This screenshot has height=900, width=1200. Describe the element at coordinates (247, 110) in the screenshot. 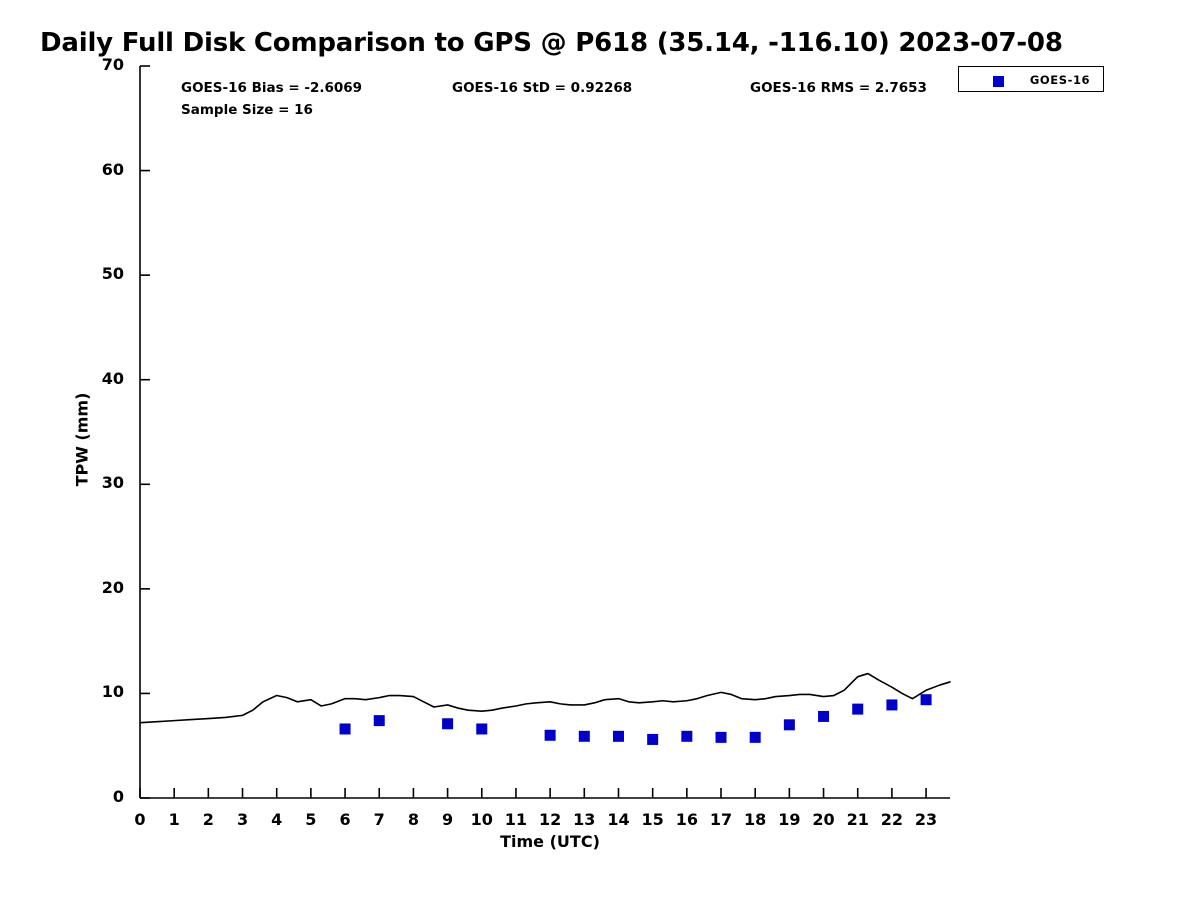

I see `annotation-sample-size: Sample Size = 16` at that location.